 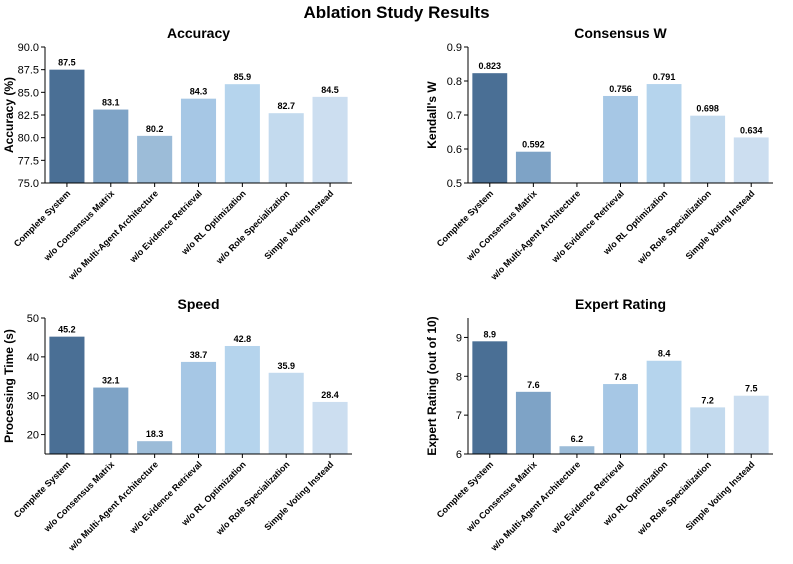 I want to click on y-tick-label: 90.0, so click(x=28, y=48).